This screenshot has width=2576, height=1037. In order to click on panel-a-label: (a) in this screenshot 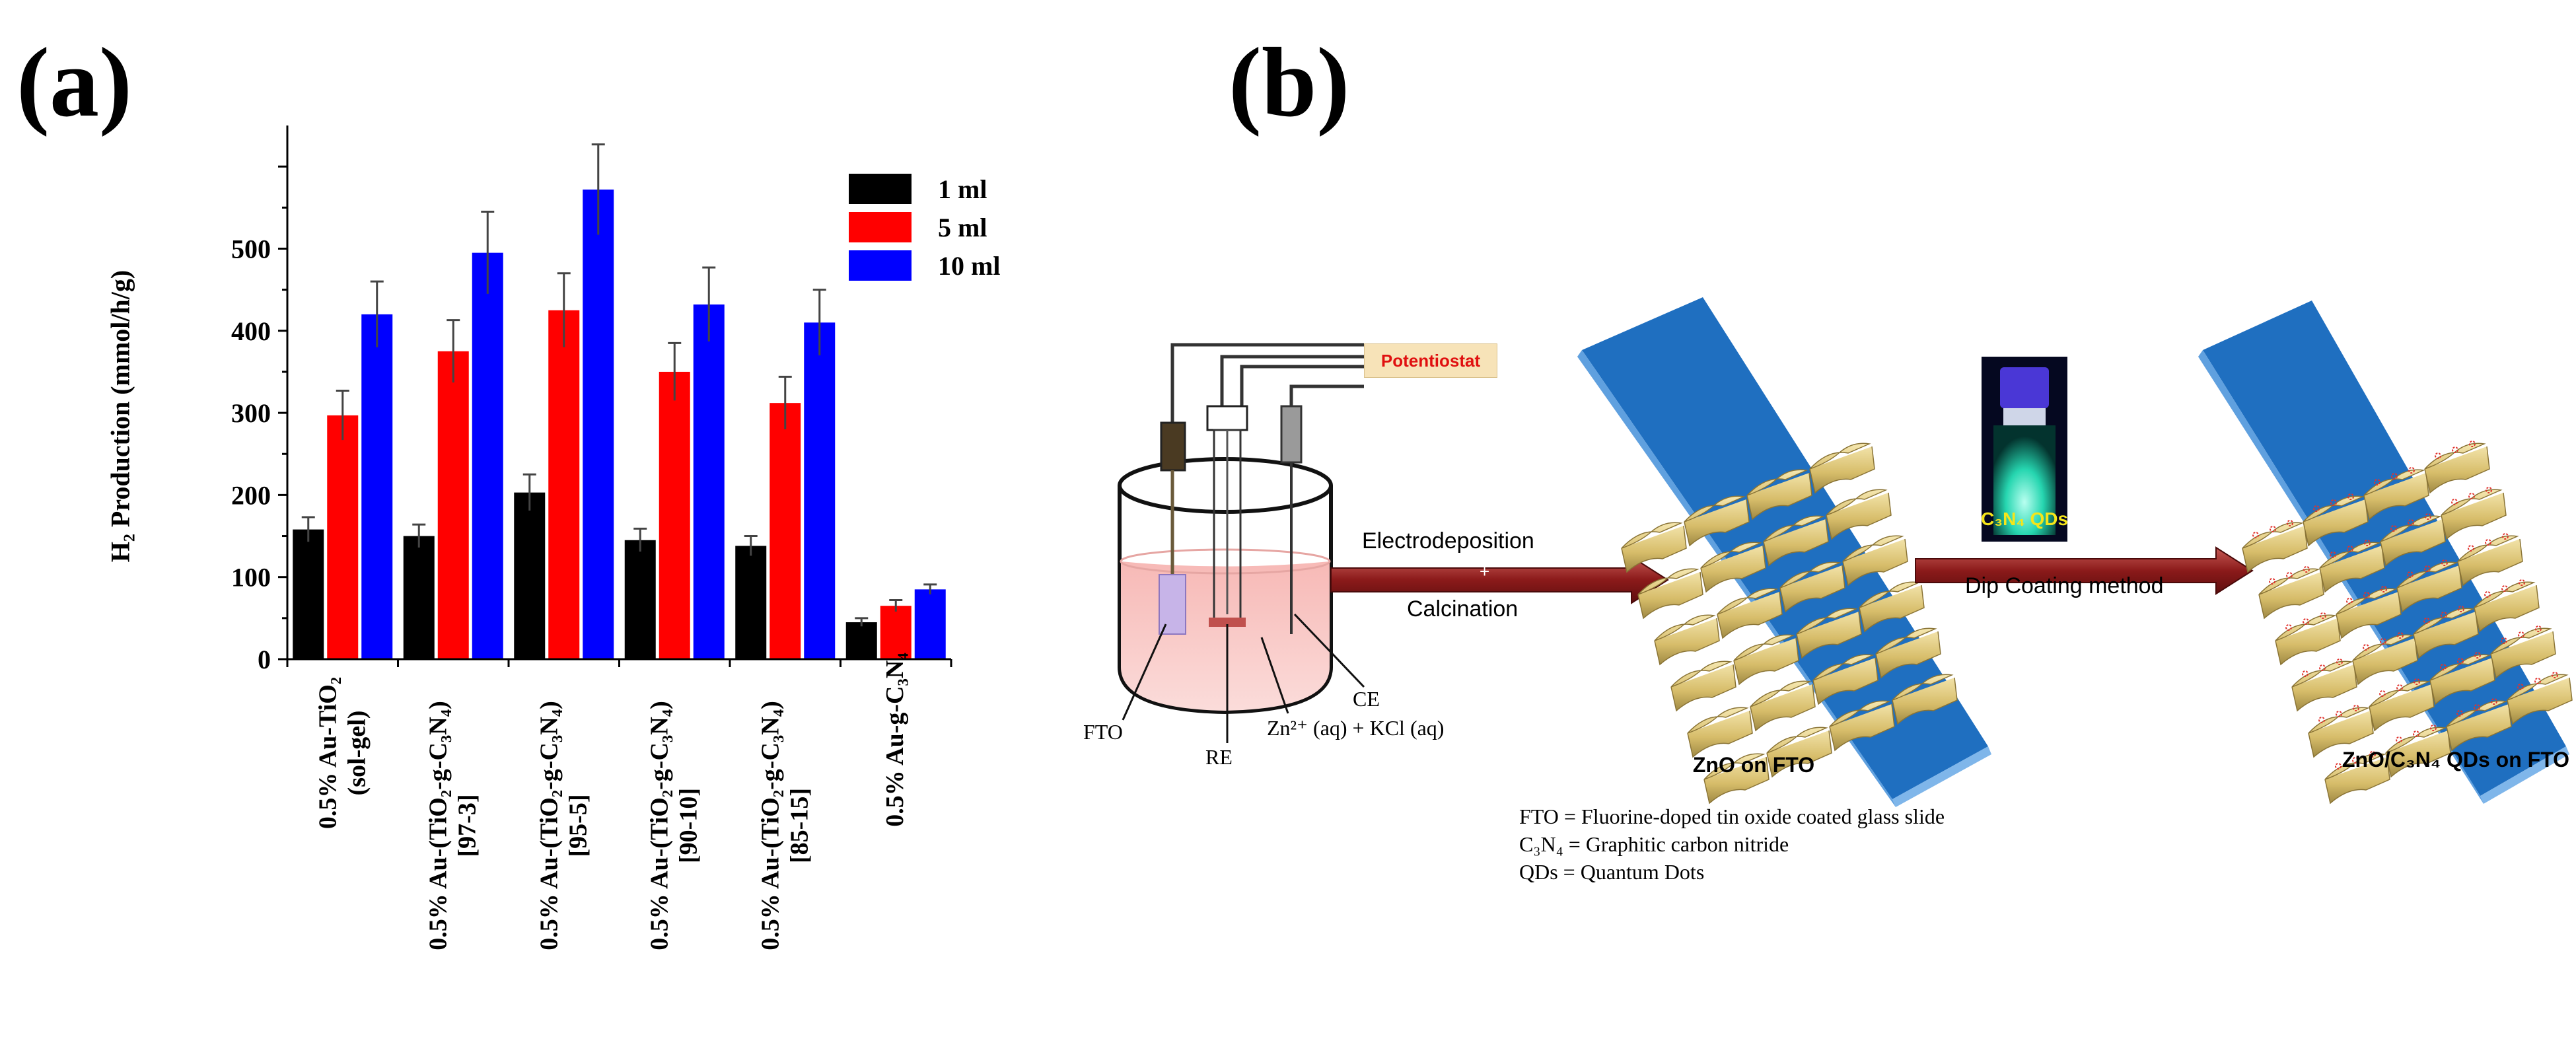, I will do `click(74, 82)`.